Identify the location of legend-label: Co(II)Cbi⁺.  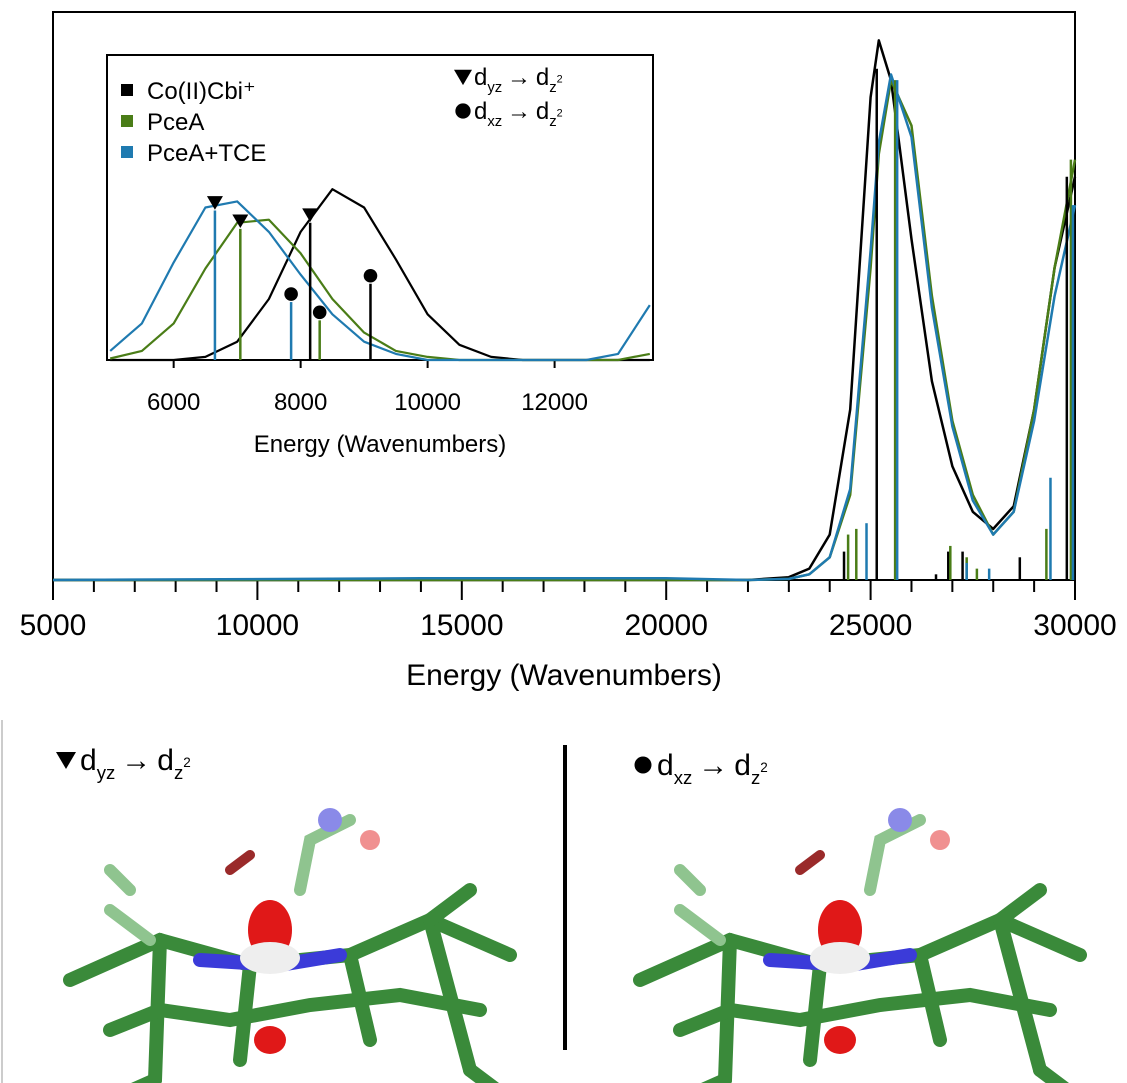
(201, 91).